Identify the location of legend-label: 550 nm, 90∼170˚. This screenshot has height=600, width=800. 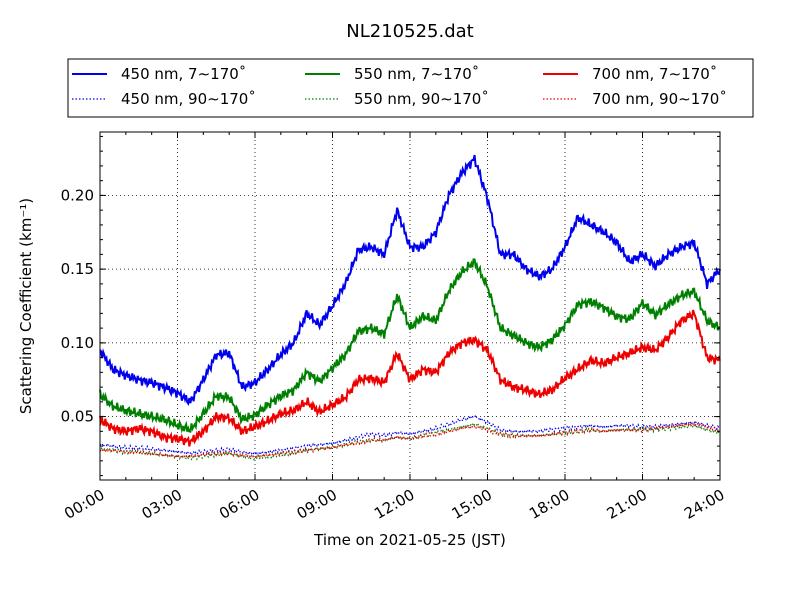
(421, 99).